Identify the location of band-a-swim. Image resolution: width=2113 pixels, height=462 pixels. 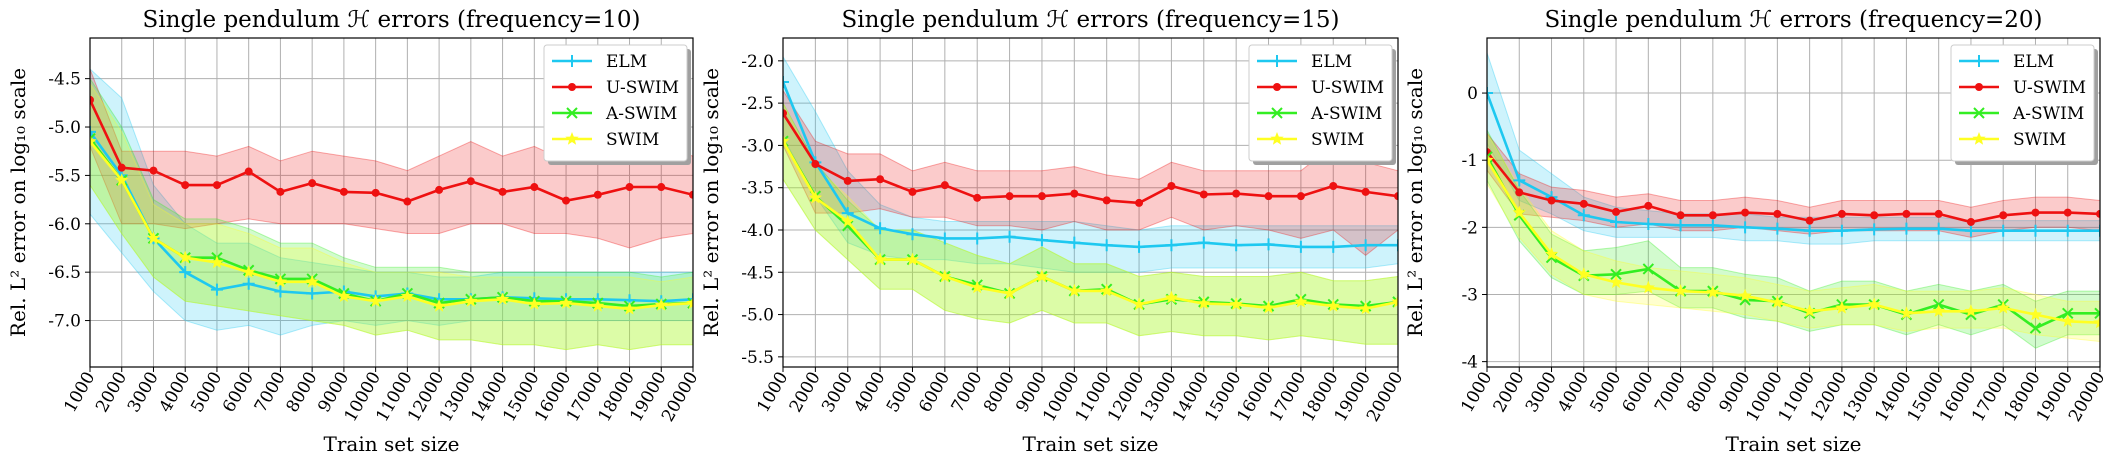
(1793, 239).